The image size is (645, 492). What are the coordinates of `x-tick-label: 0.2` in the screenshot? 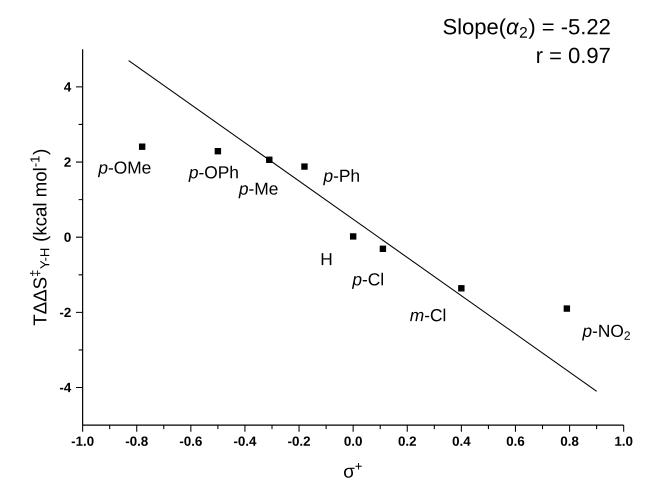 It's located at (407, 441).